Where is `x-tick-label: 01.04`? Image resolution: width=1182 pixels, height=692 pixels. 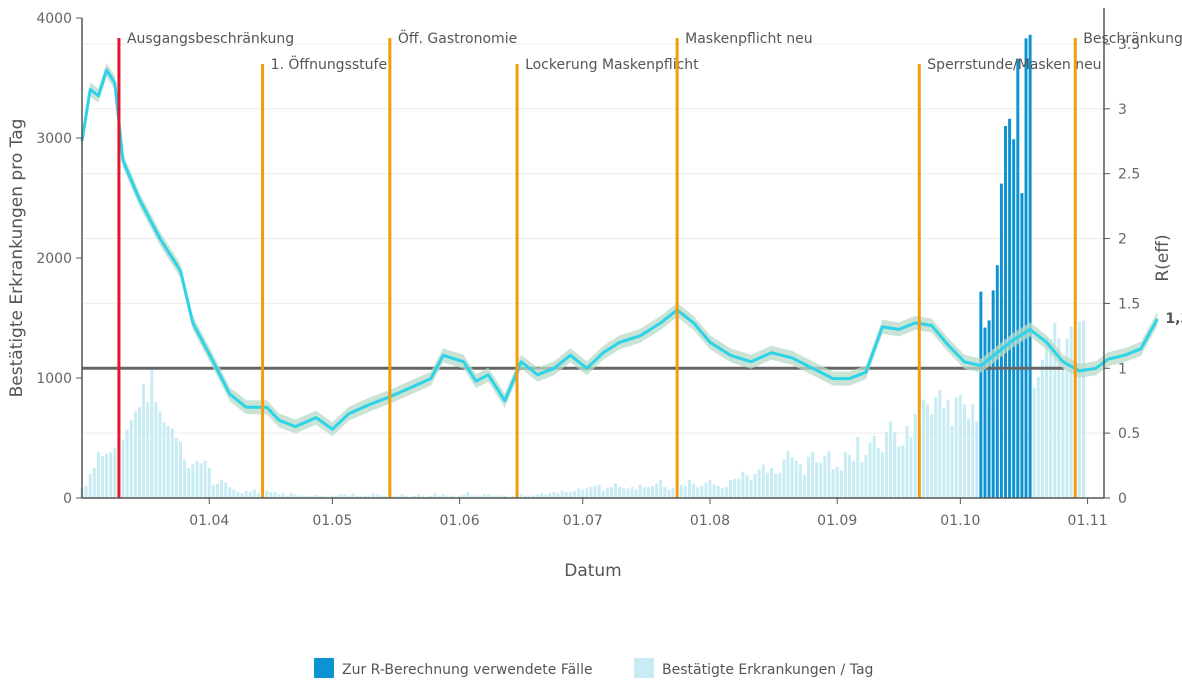 x-tick-label: 01.04 is located at coordinates (209, 521).